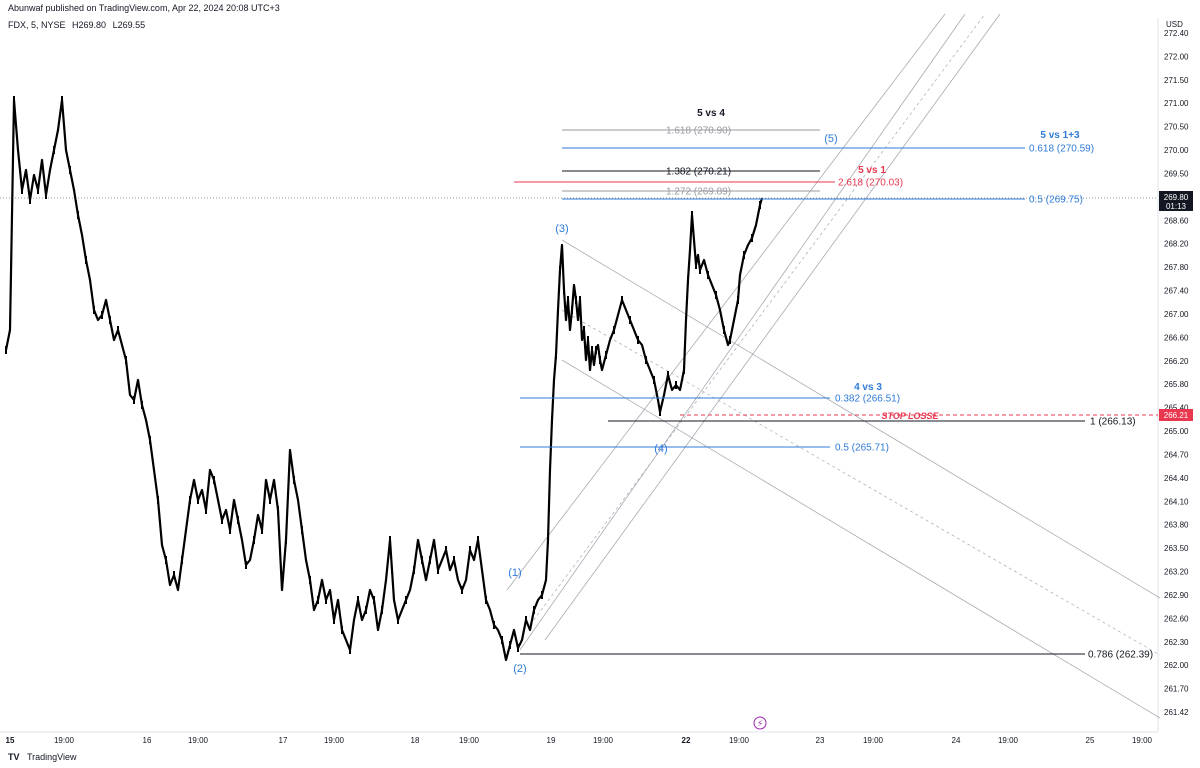 This screenshot has width=1200, height=768. I want to click on elliott-wave-label: (3), so click(561, 229).